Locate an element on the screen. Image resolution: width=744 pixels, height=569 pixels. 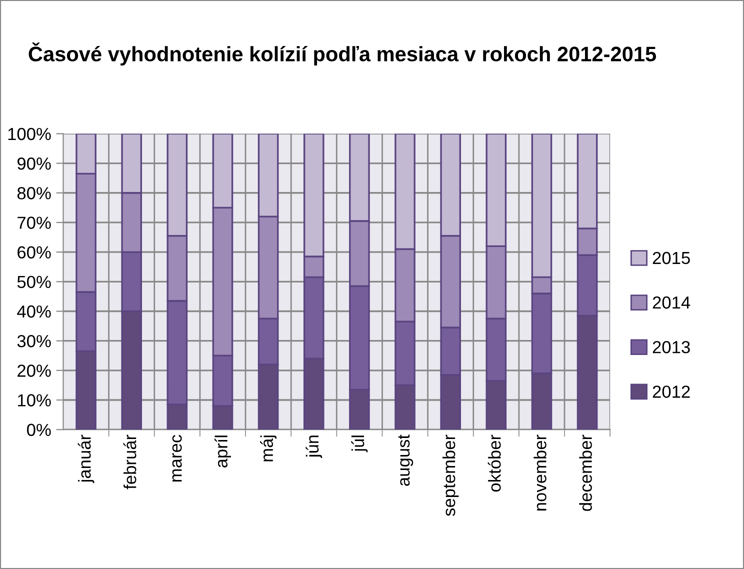
x-tick-label: júl is located at coordinates (359, 444).